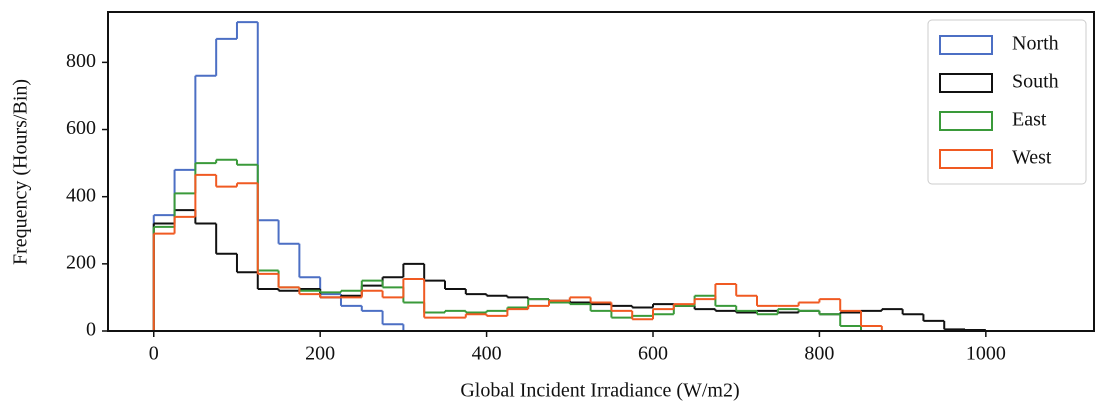 The width and height of the screenshot is (1104, 410). Describe the element at coordinates (21, 172) in the screenshot. I see `y-axis-label: Frequency (Hours/Bin)` at that location.